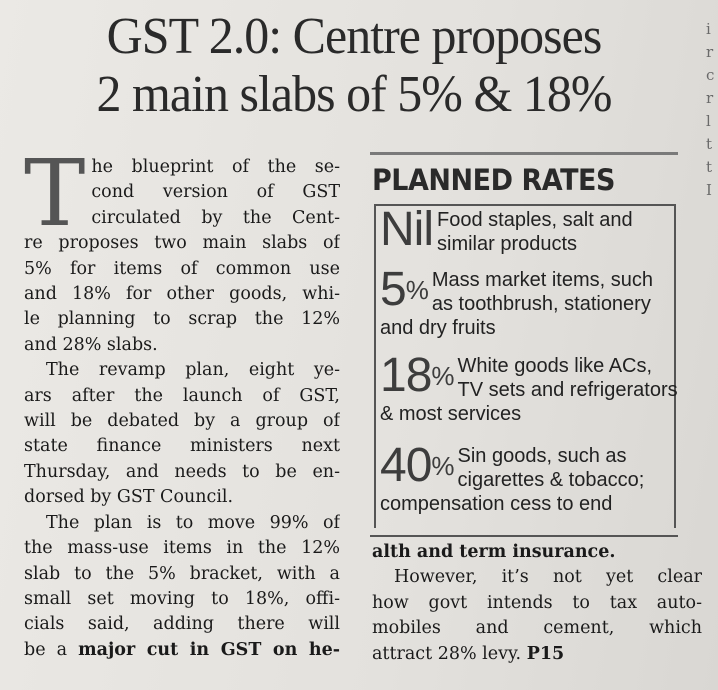 This screenshot has width=718, height=690. Describe the element at coordinates (91, 344) in the screenshot. I see `text-line: and 28% slabs.` at that location.